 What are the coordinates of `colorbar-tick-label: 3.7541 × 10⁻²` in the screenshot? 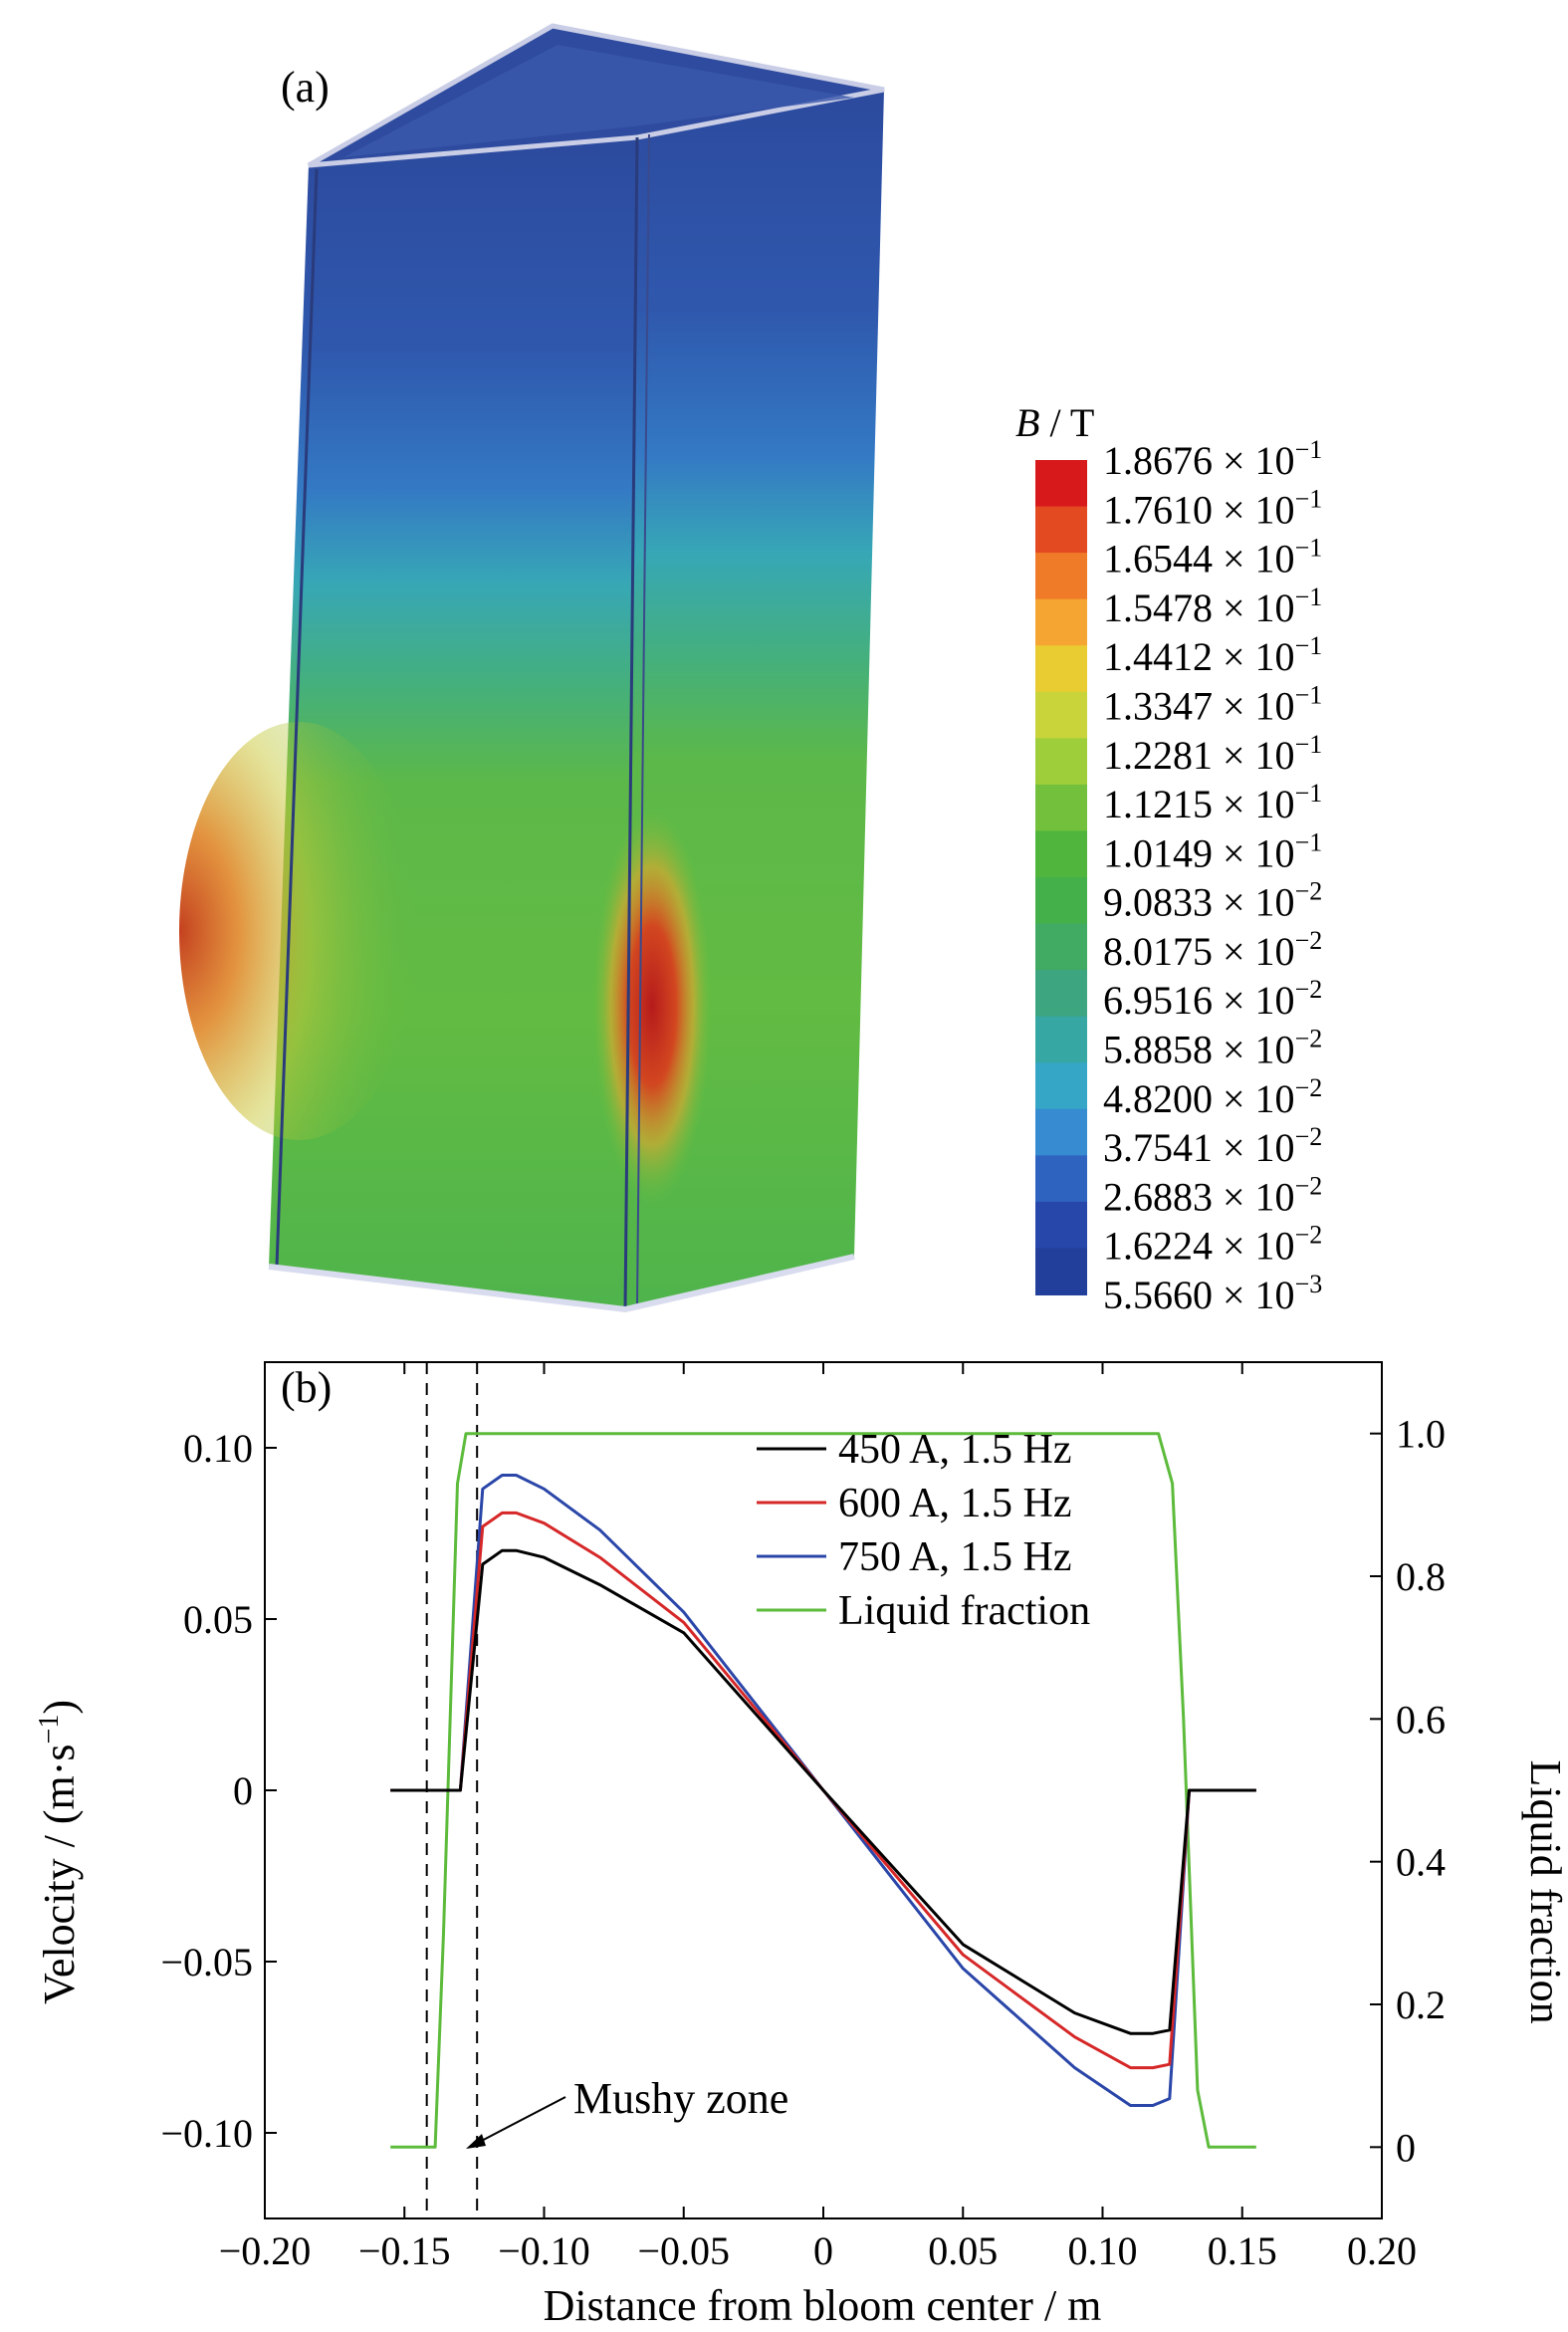 It's located at (1212, 1146).